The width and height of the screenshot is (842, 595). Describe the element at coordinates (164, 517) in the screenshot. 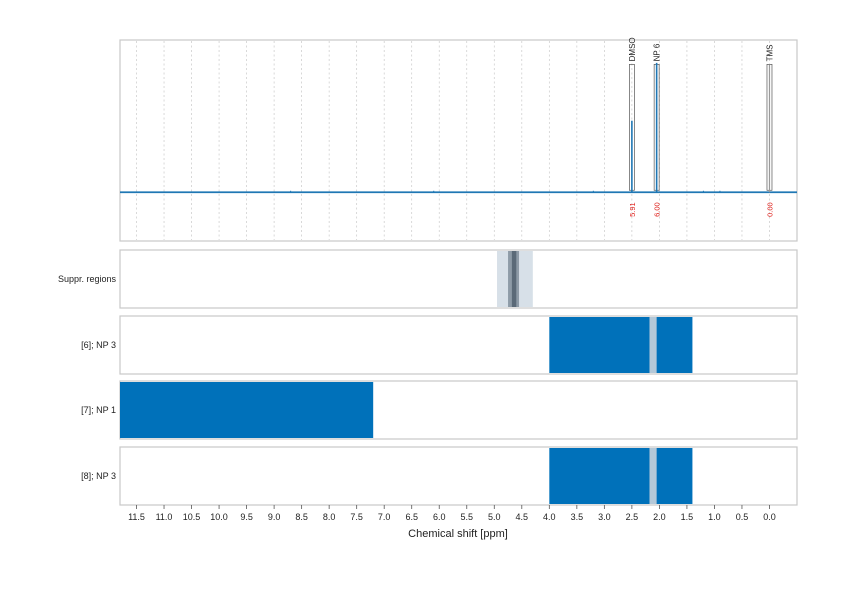

I see `x-tick-label-1: 11.0` at that location.